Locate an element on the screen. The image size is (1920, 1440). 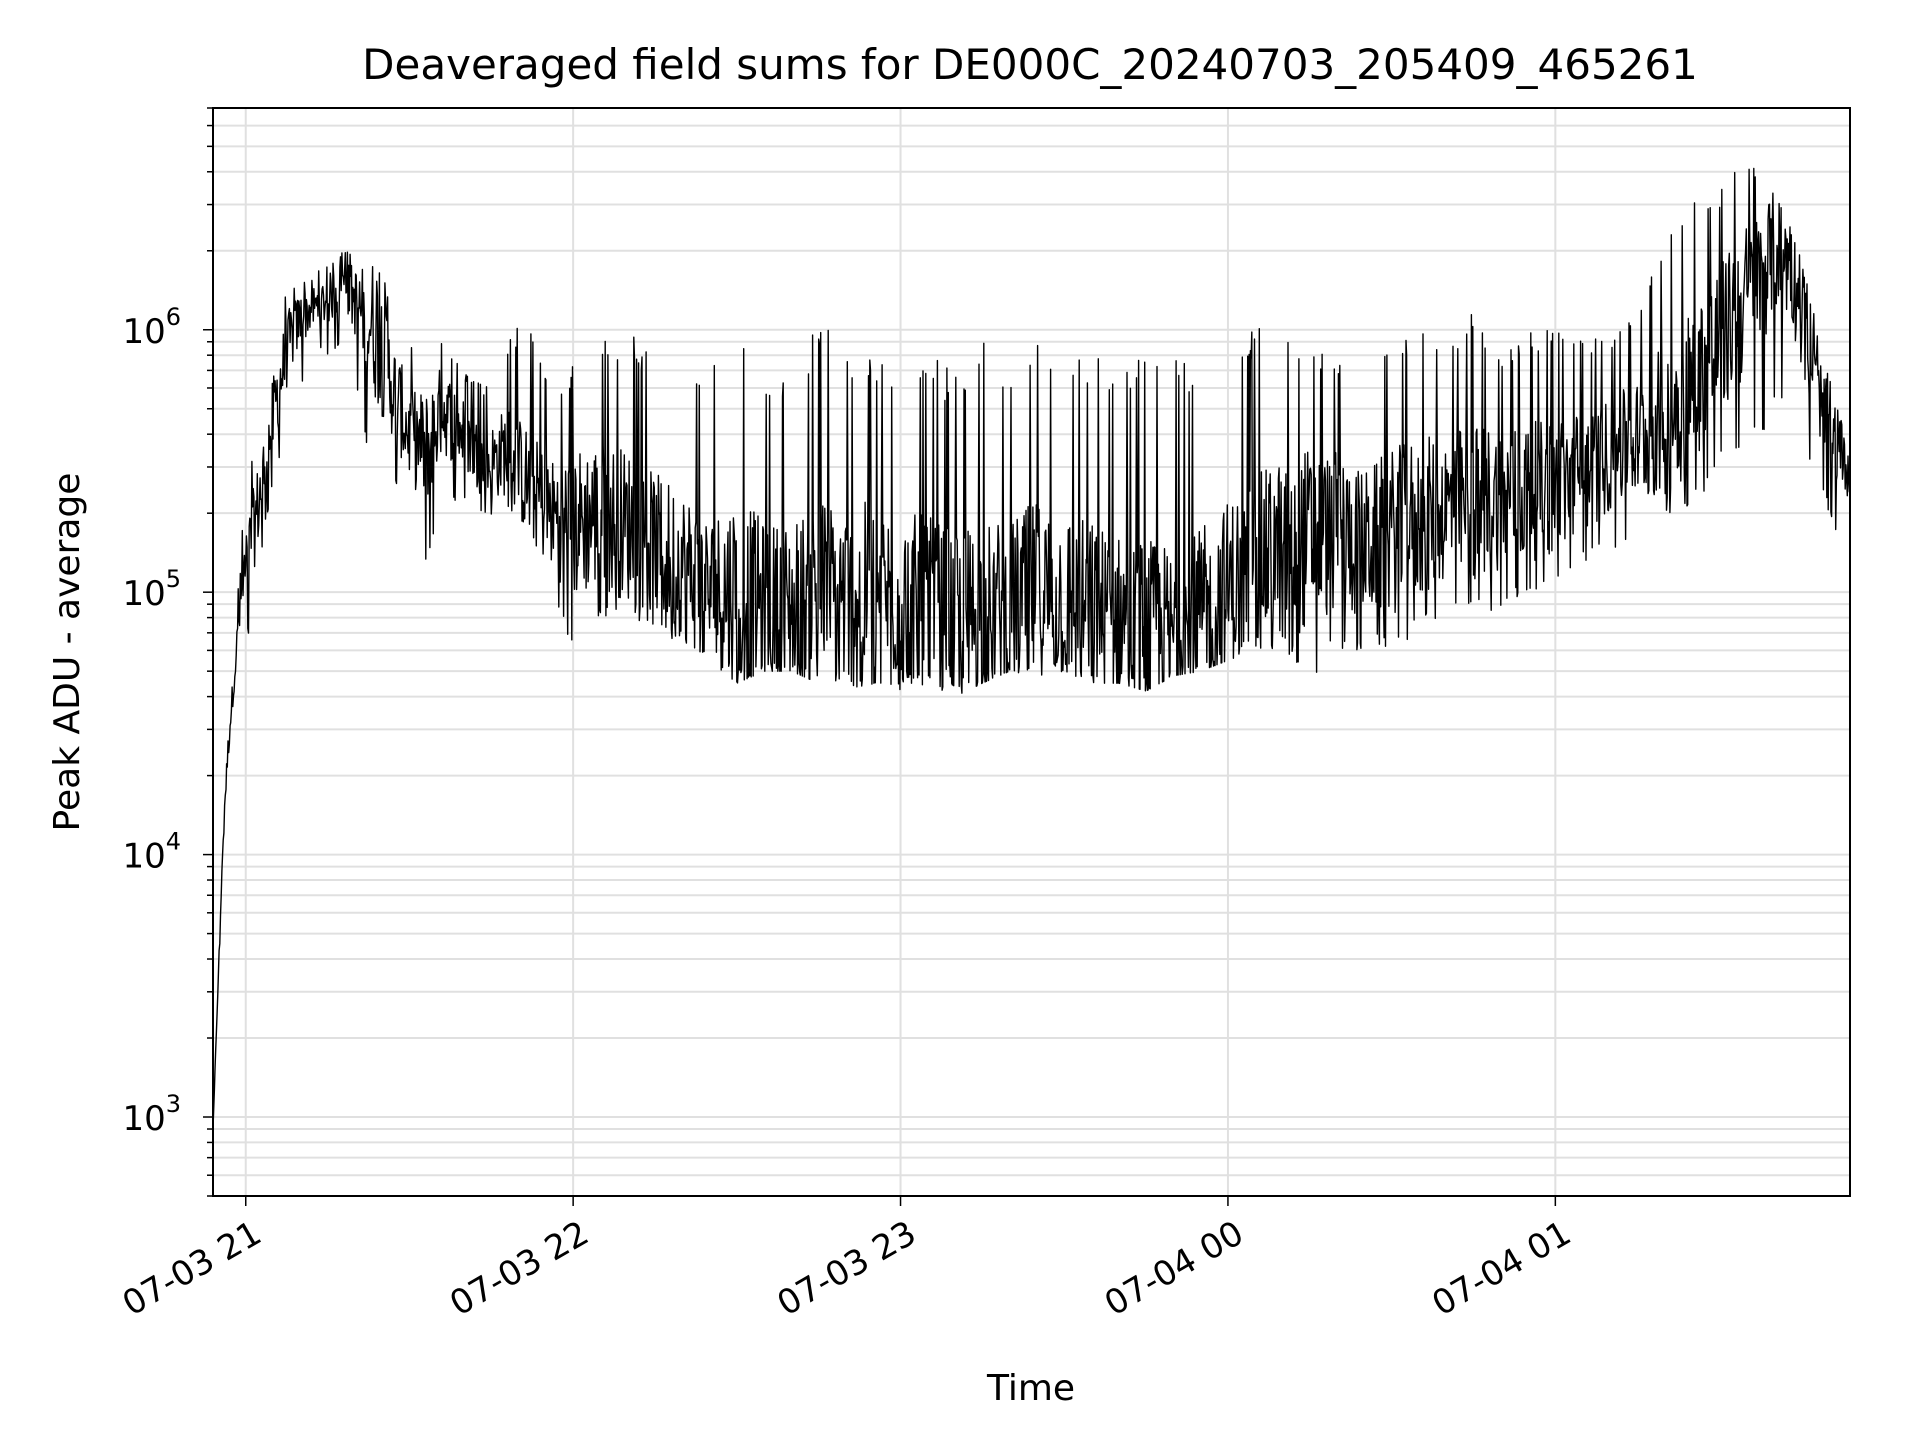
y-tick-exponent: 6 is located at coordinates (173, 317).